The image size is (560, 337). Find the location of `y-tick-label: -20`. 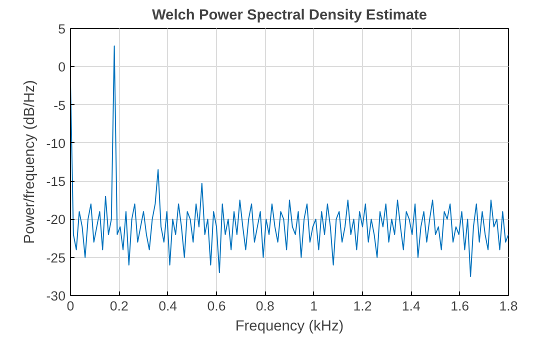

y-tick-label: -20 is located at coordinates (56, 220).